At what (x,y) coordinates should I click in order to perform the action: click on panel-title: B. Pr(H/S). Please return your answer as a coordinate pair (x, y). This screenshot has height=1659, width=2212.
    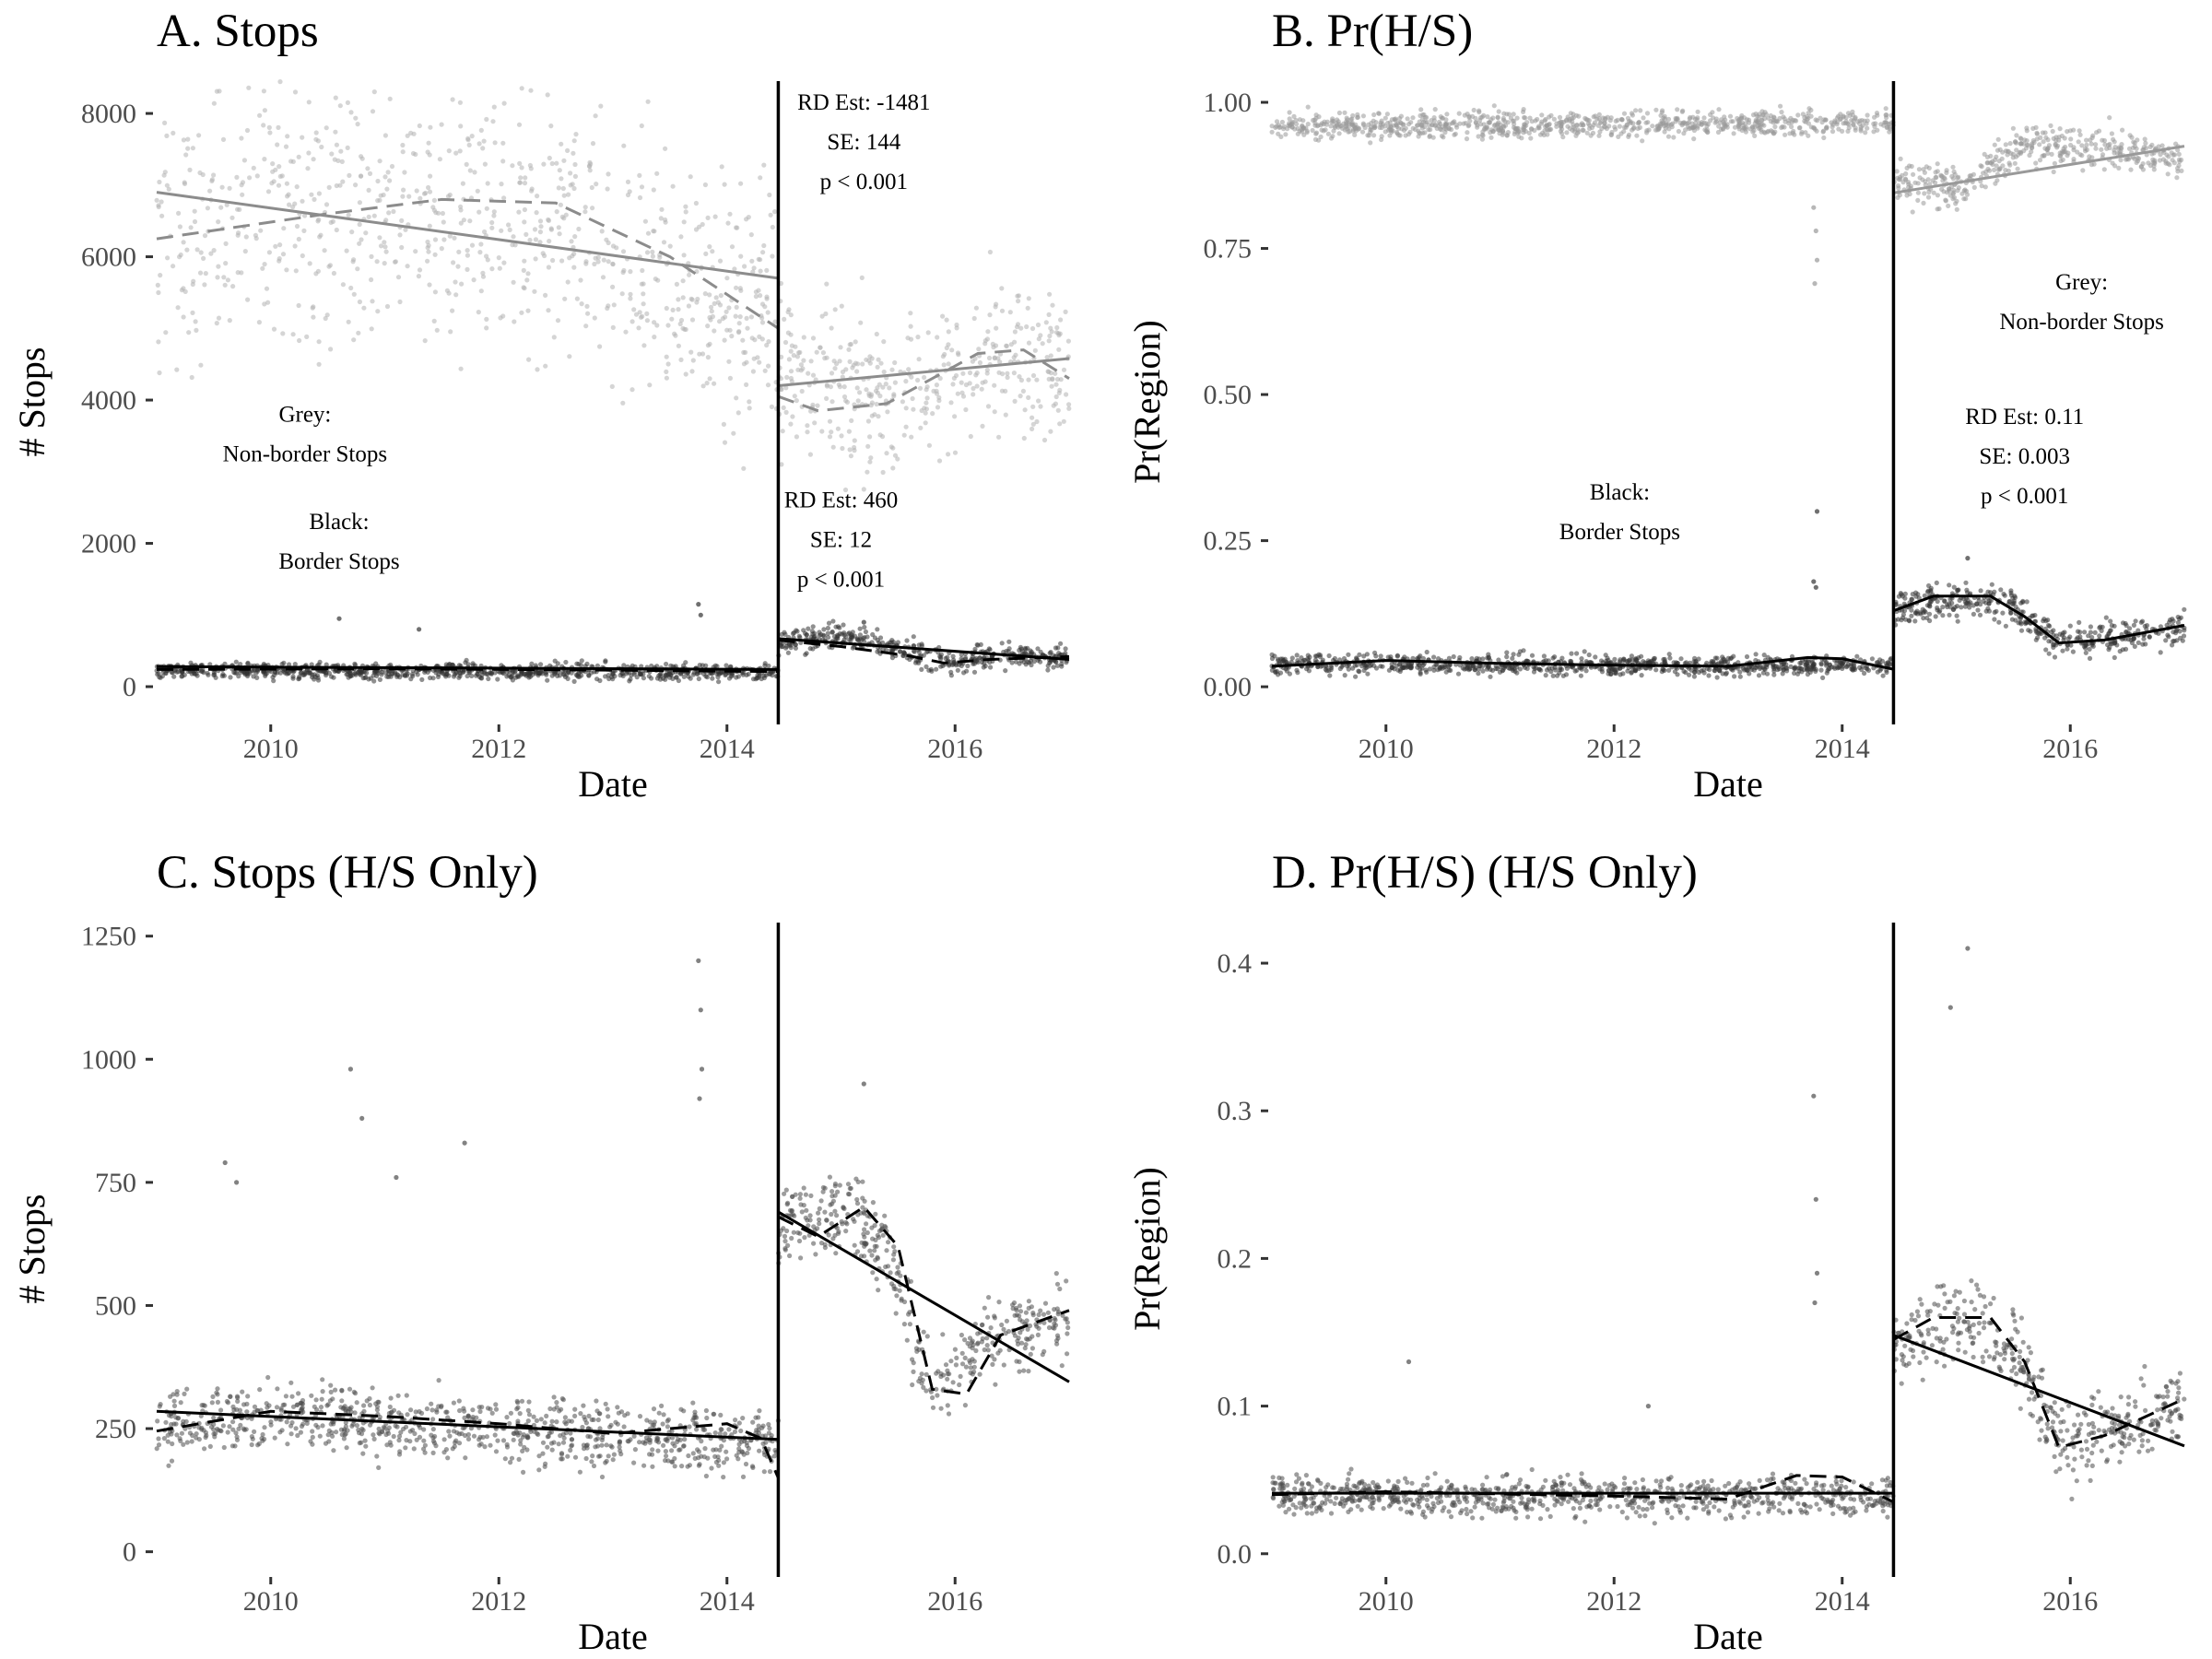
    Looking at the image, I should click on (1372, 31).